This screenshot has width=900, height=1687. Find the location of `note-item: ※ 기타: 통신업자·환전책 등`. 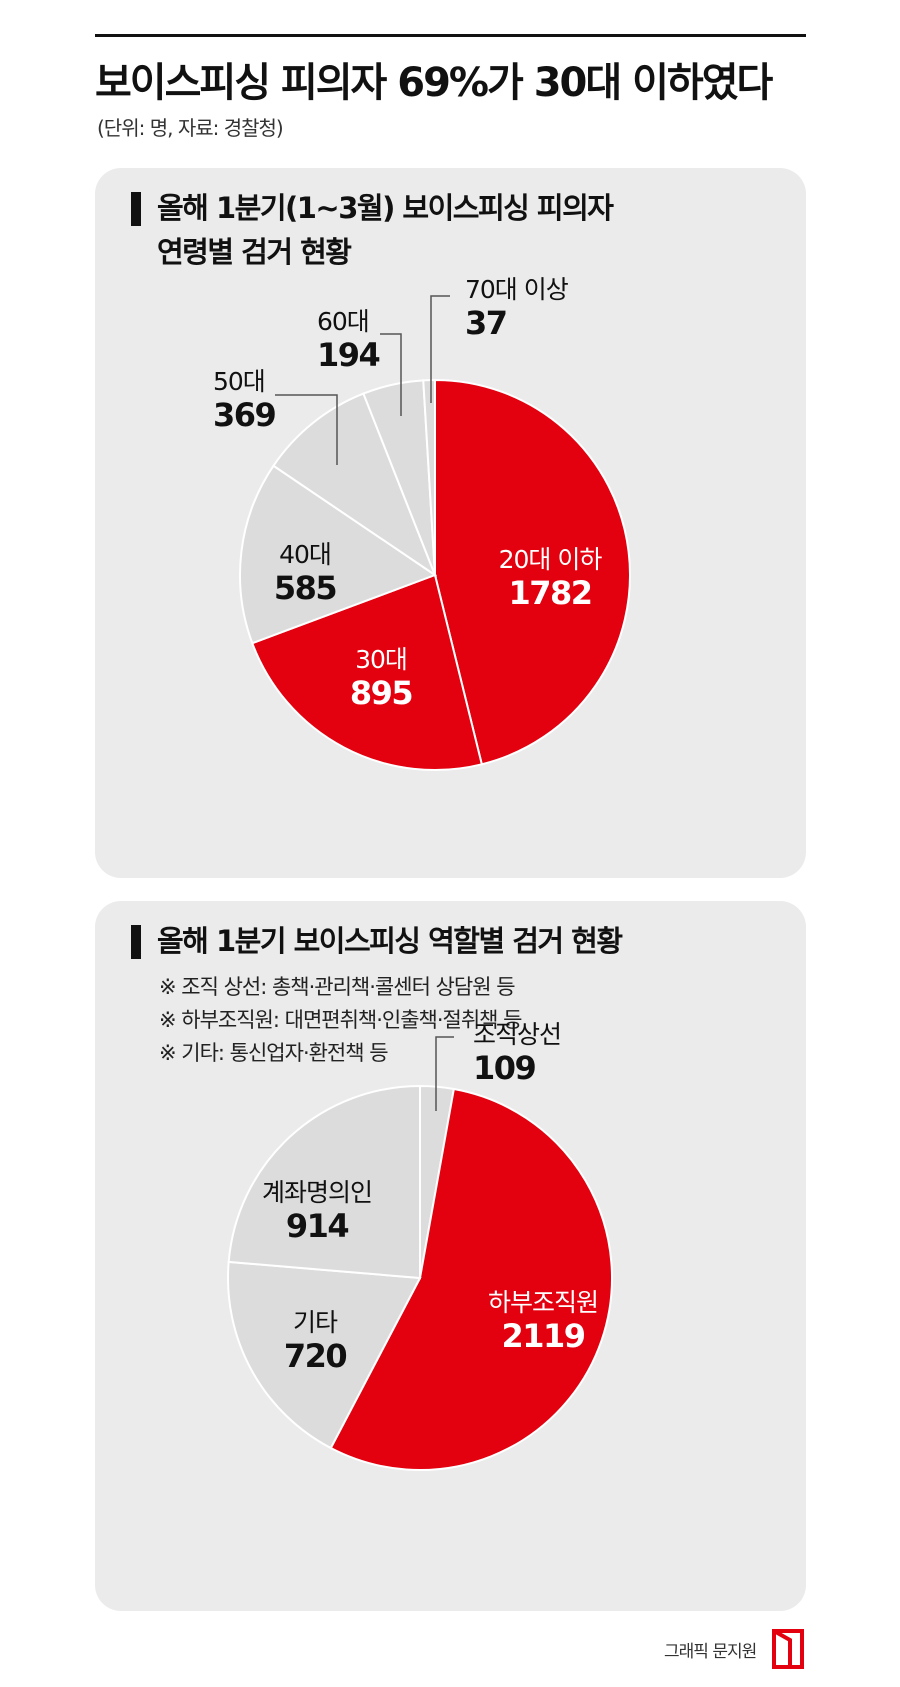

note-item: ※ 기타: 통신업자·환전책 등 is located at coordinates (274, 1053).